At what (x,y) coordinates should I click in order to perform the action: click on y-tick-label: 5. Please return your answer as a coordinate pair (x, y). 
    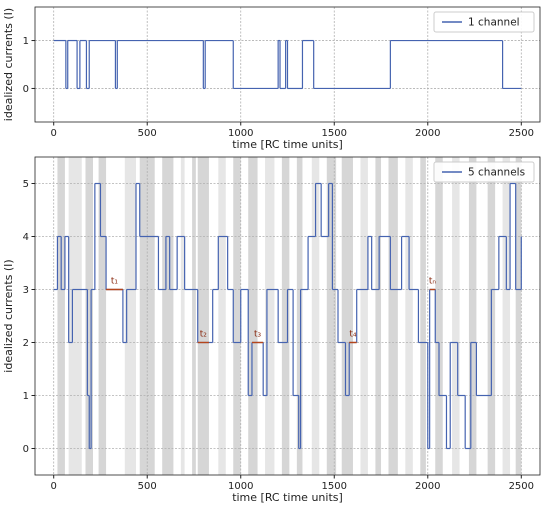
    Looking at the image, I should click on (26, 184).